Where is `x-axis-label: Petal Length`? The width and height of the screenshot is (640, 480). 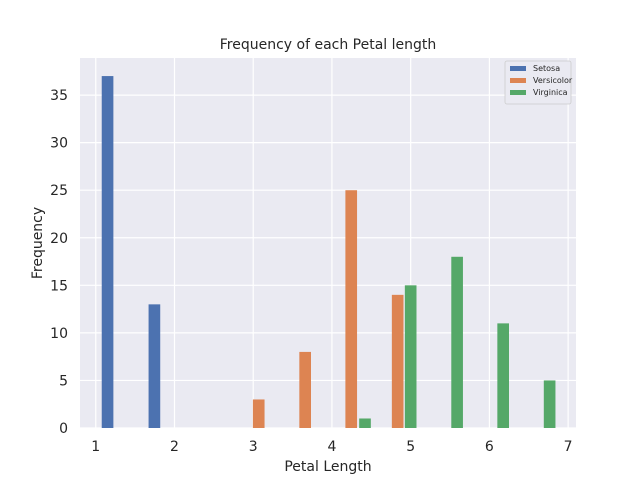
x-axis-label: Petal Length is located at coordinates (327, 467).